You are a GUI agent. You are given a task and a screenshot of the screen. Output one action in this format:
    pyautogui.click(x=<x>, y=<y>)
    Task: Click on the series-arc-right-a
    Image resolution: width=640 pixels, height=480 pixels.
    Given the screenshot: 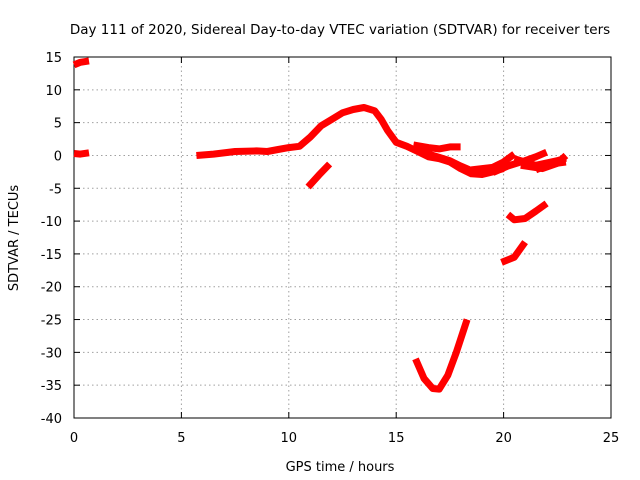 What is the action you would take?
    pyautogui.click(x=493, y=162)
    